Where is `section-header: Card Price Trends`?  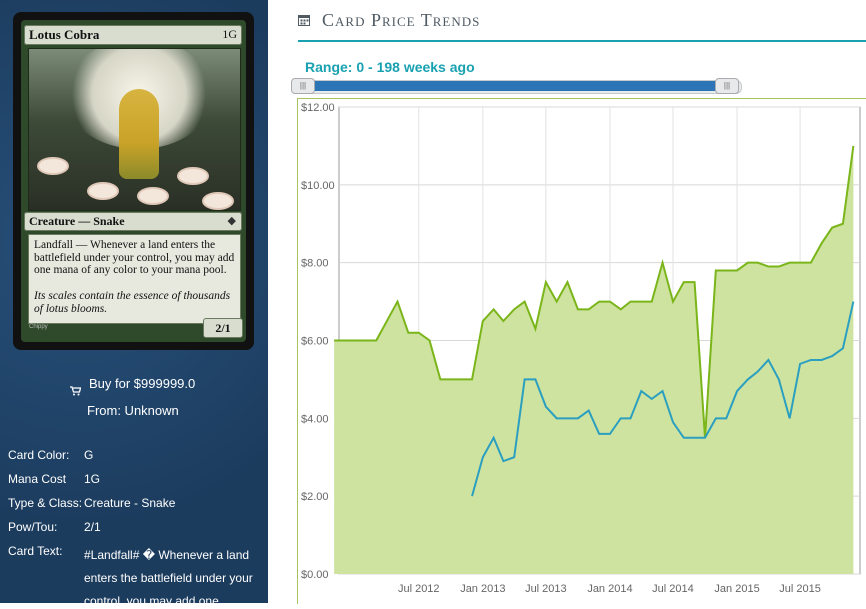 section-header: Card Price Trends is located at coordinates (582, 21).